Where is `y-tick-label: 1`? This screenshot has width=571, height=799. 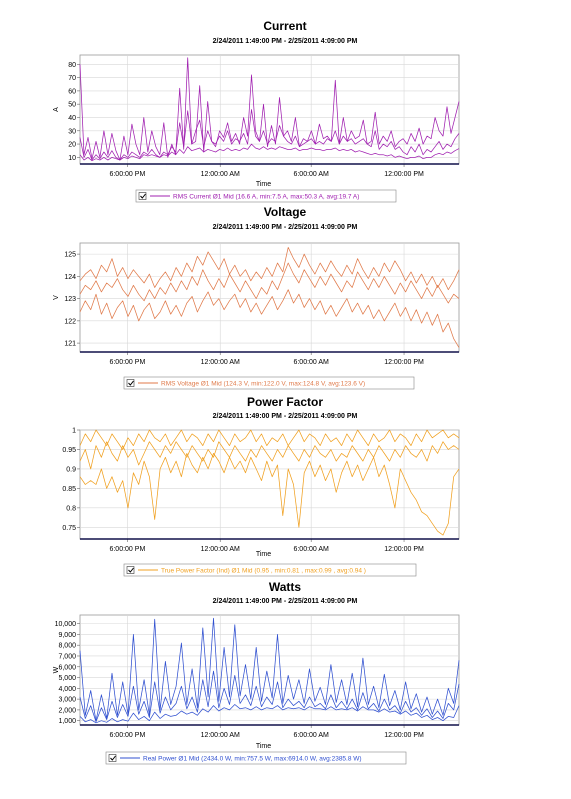
y-tick-label: 1 is located at coordinates (74, 431).